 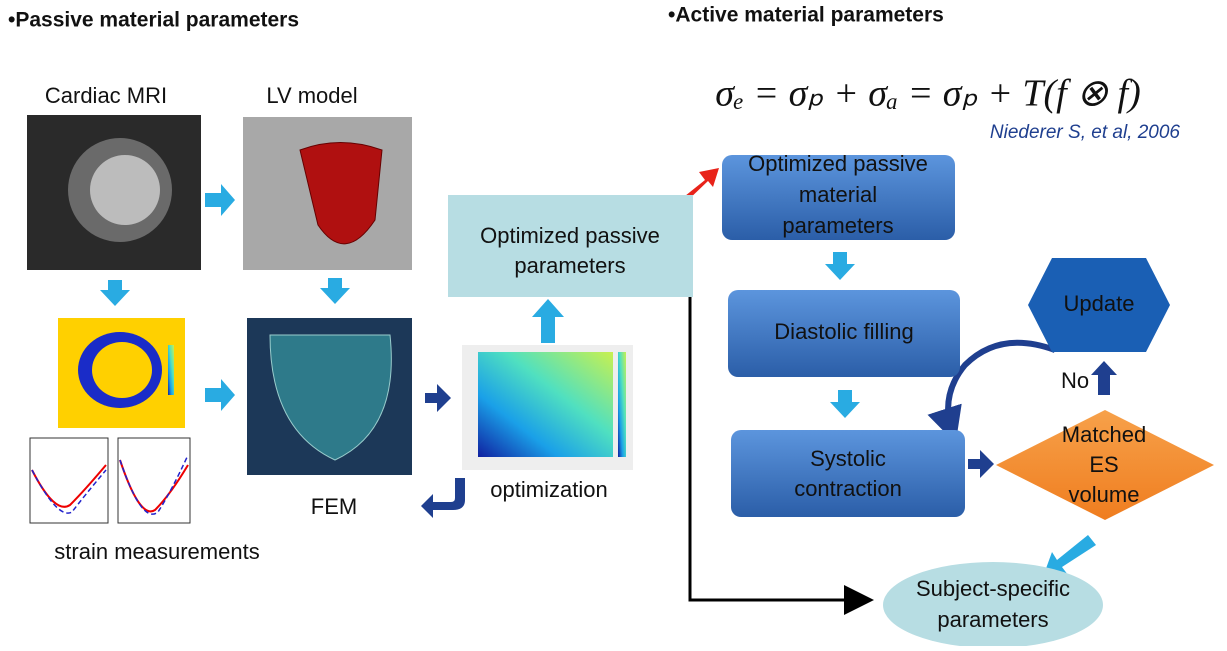 I want to click on label: Cardiac MRI, so click(x=106, y=95).